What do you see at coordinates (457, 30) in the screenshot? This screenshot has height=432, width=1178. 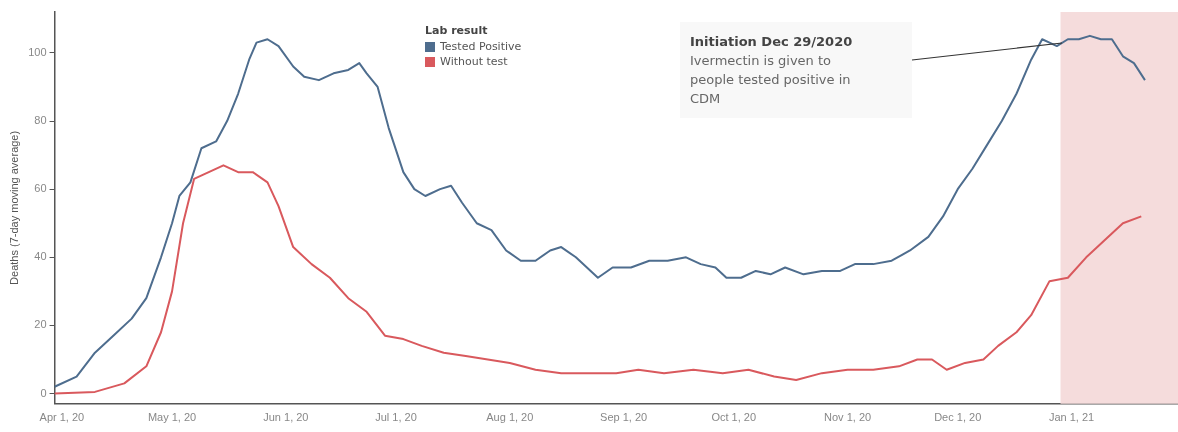 I see `legend-title: Lab result` at bounding box center [457, 30].